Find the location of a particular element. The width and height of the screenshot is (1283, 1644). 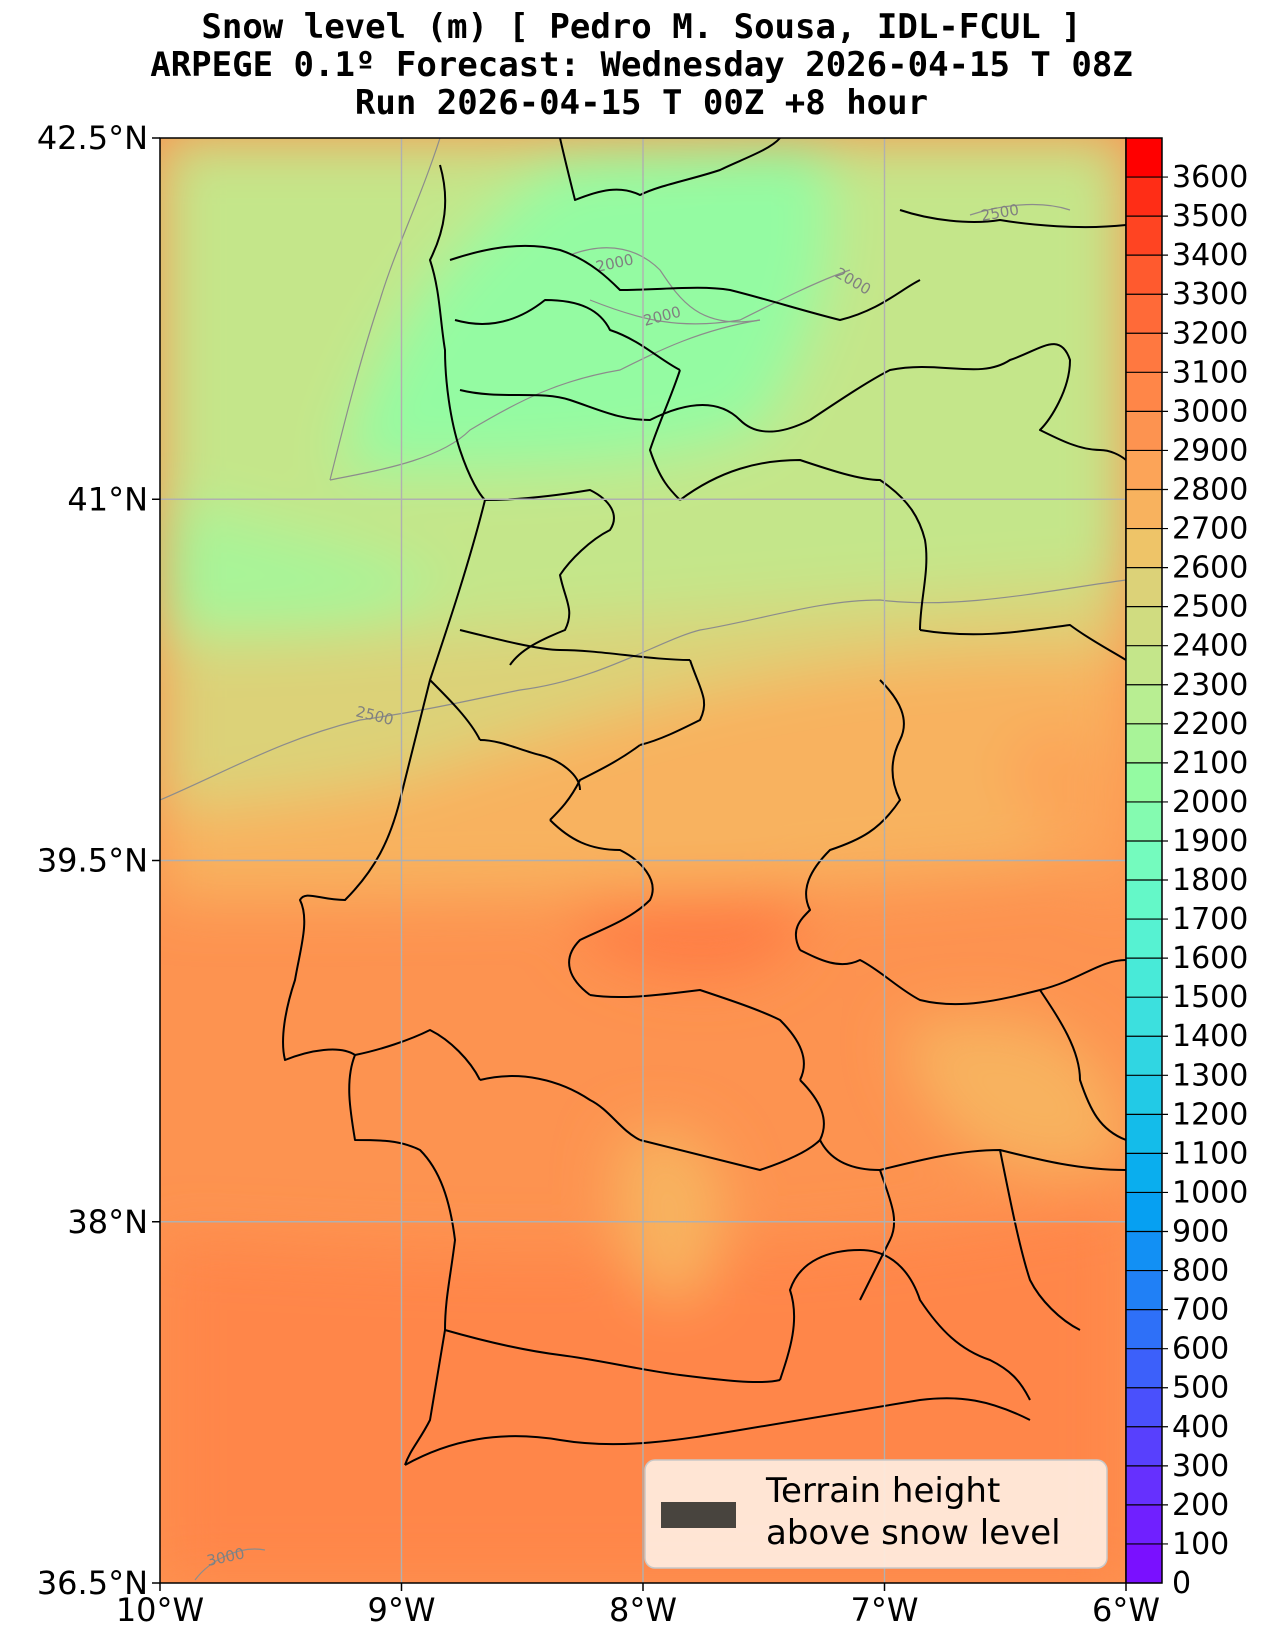

contour-2000-inner is located at coordinates (665, 285).